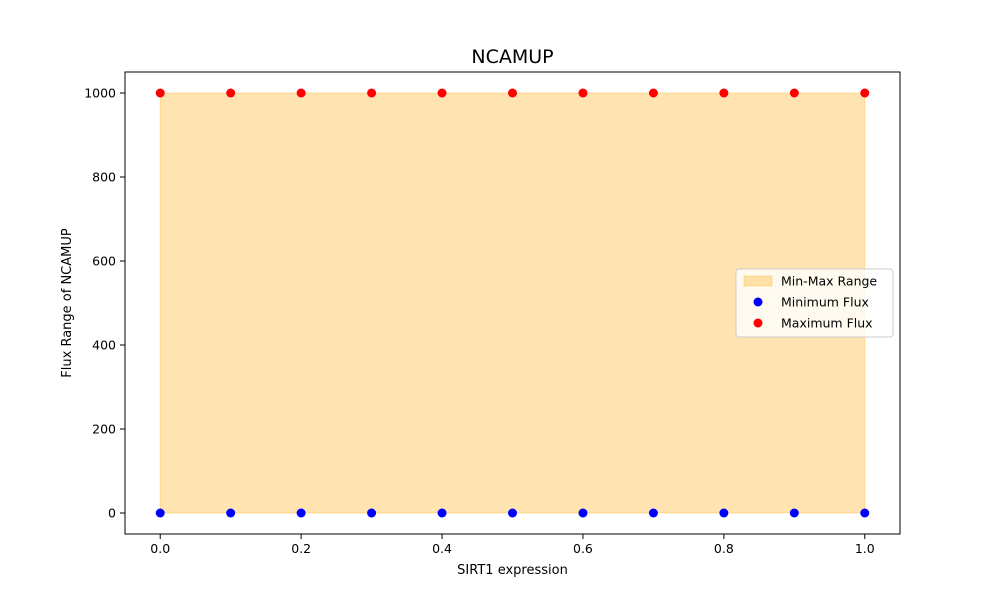  What do you see at coordinates (104, 429) in the screenshot?
I see `y-tick-label: 200` at bounding box center [104, 429].